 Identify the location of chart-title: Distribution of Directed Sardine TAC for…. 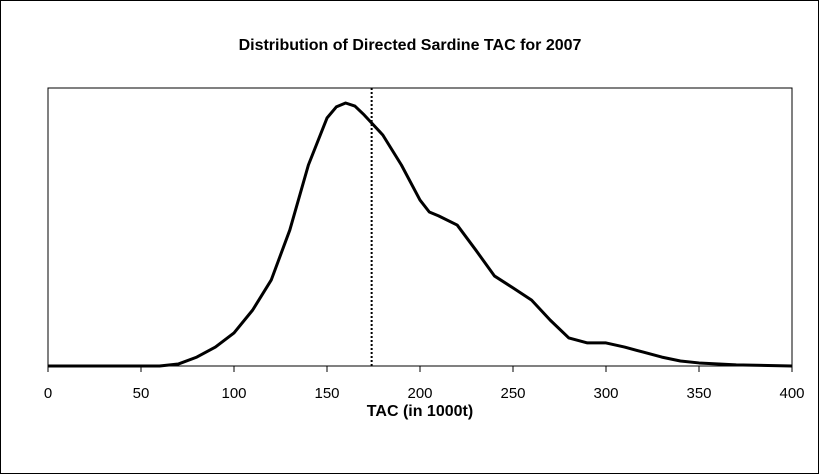
(410, 45).